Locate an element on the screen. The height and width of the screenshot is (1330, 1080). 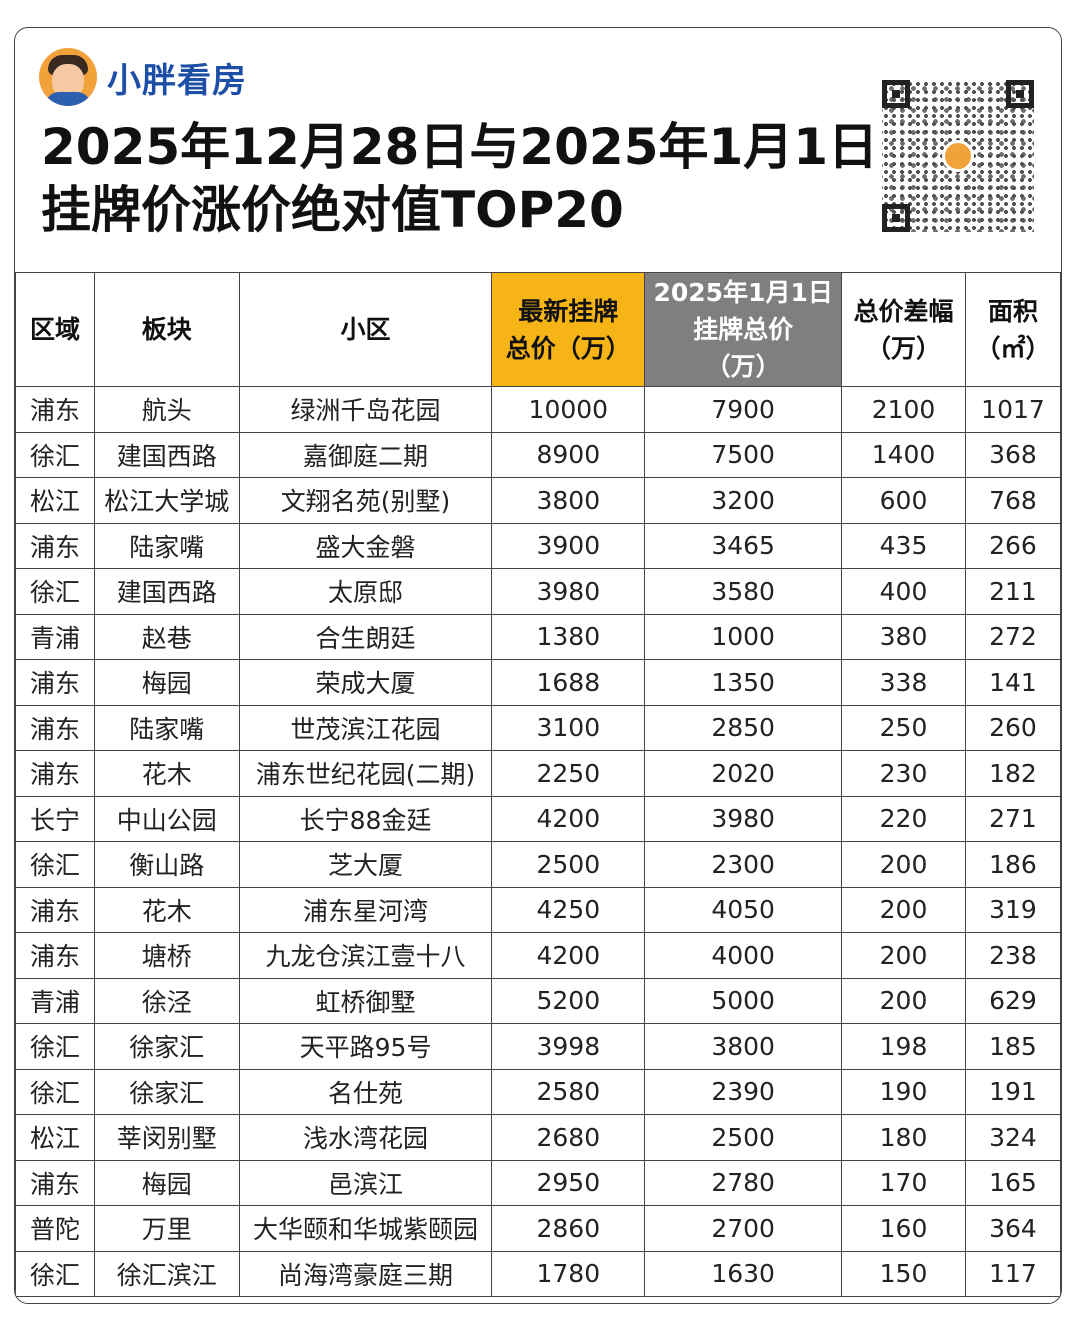
header-price-diff: 总价差幅 （万） is located at coordinates (903, 329).